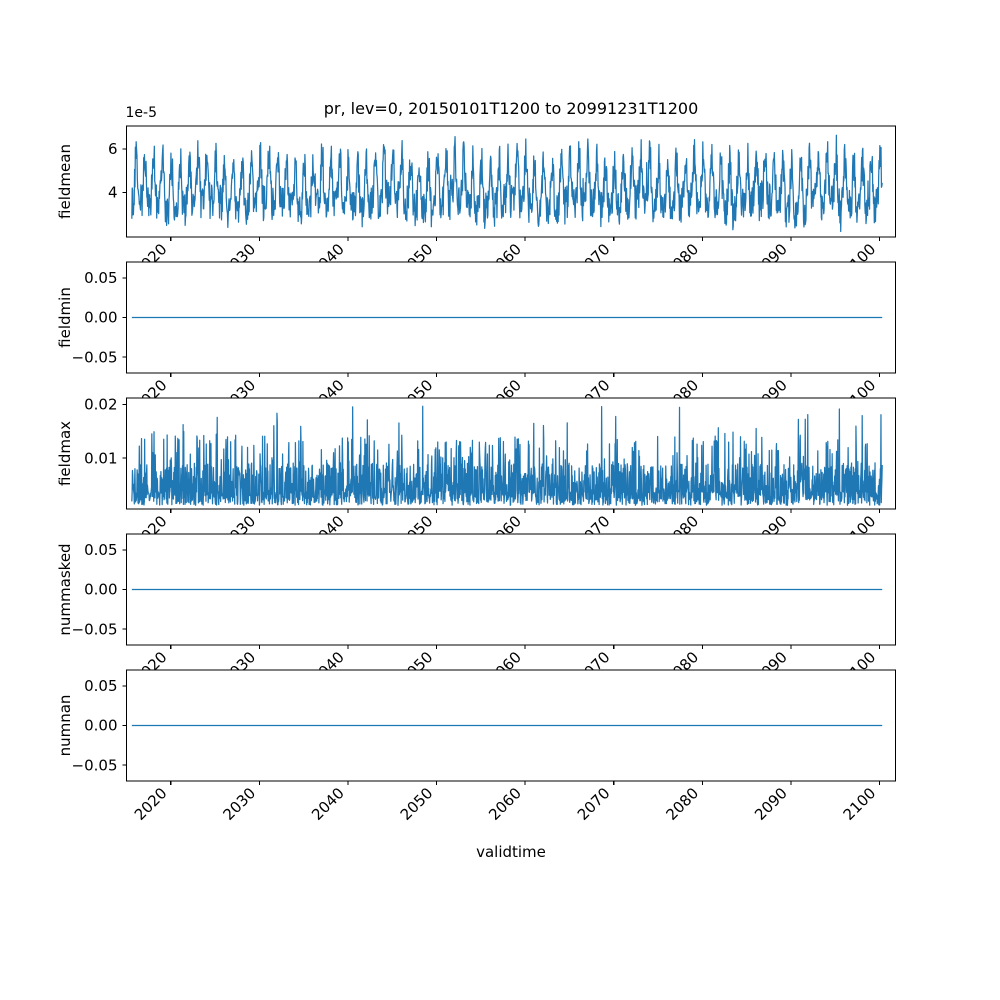 The image size is (1000, 1000). What do you see at coordinates (771, 804) in the screenshot?
I see `xtick-label: 2090` at bounding box center [771, 804].